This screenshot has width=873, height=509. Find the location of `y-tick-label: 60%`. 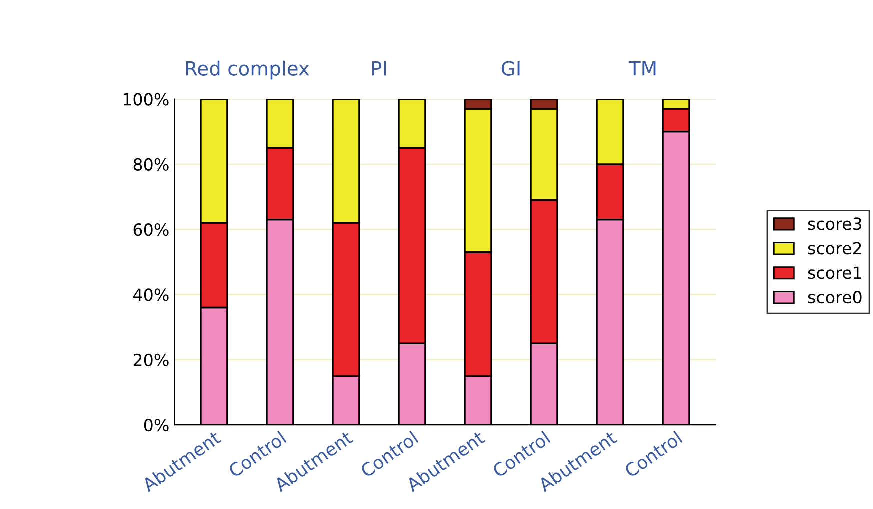

y-tick-label: 60% is located at coordinates (151, 230).